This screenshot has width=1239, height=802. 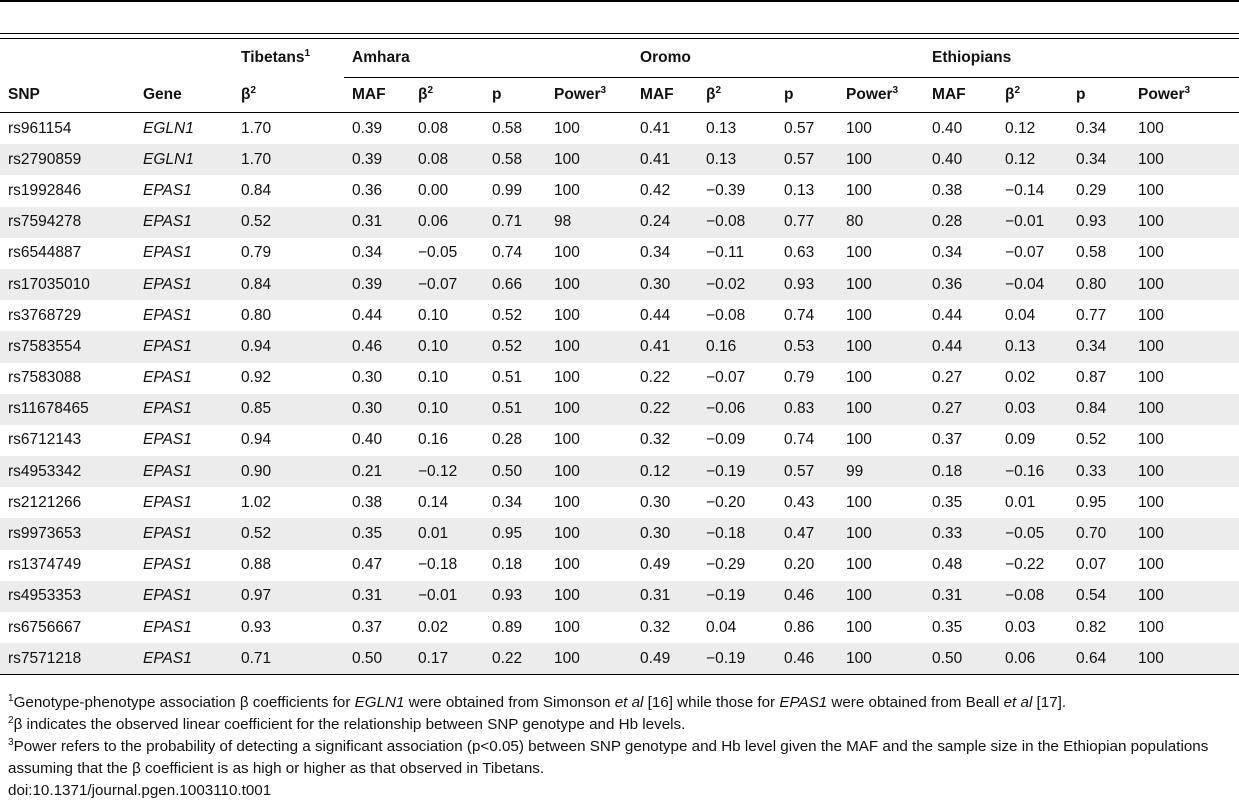 I want to click on cell-oromo-maf: 0.12, so click(x=665, y=472).